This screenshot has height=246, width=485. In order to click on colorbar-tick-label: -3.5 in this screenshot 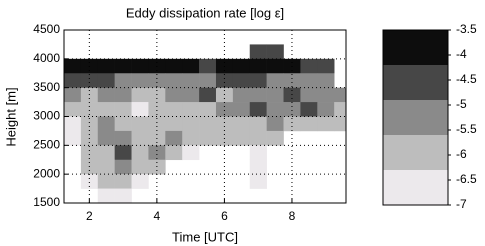, I will do `click(466, 29)`.